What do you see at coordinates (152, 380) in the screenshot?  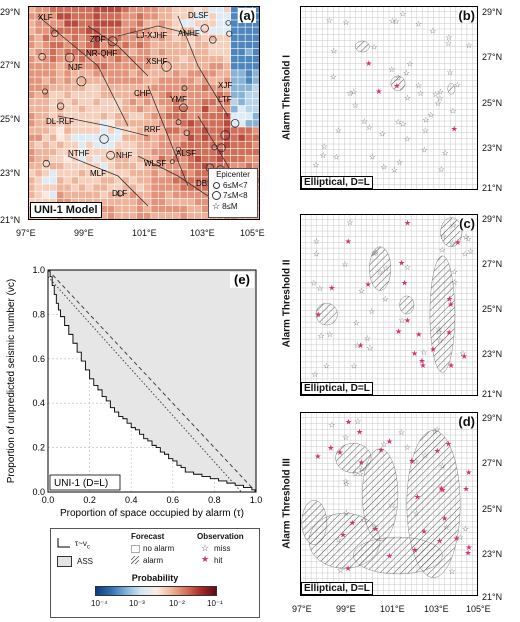 I see `molchan-step-curve` at bounding box center [152, 380].